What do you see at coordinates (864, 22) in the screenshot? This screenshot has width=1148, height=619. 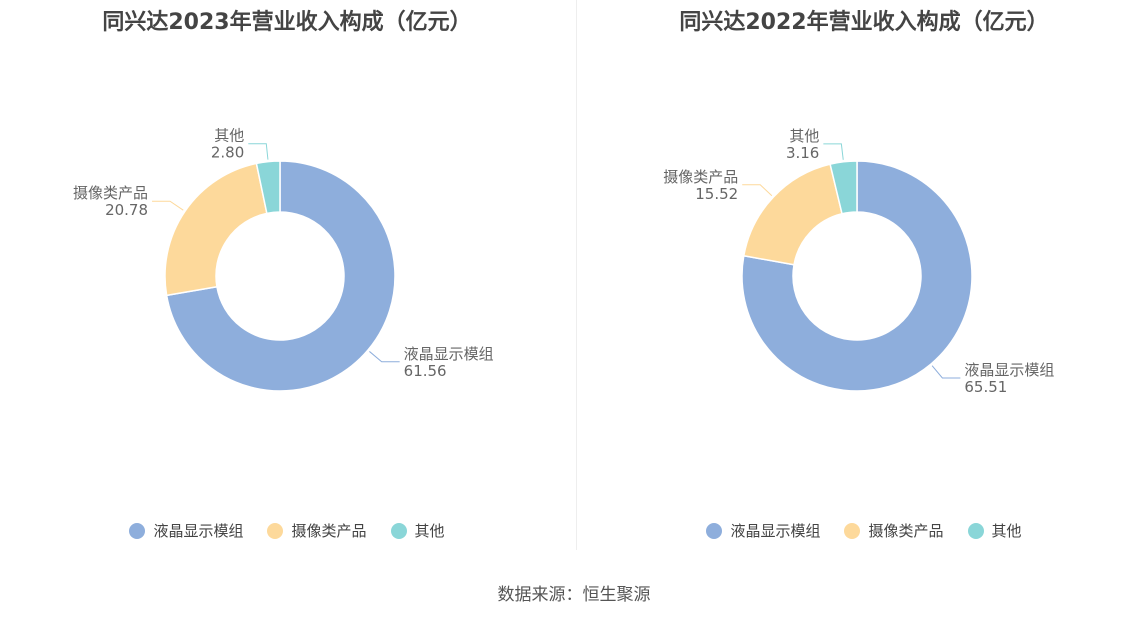 I see `chart-title: 同兴达2022年营业收入构成（亿元）` at bounding box center [864, 22].